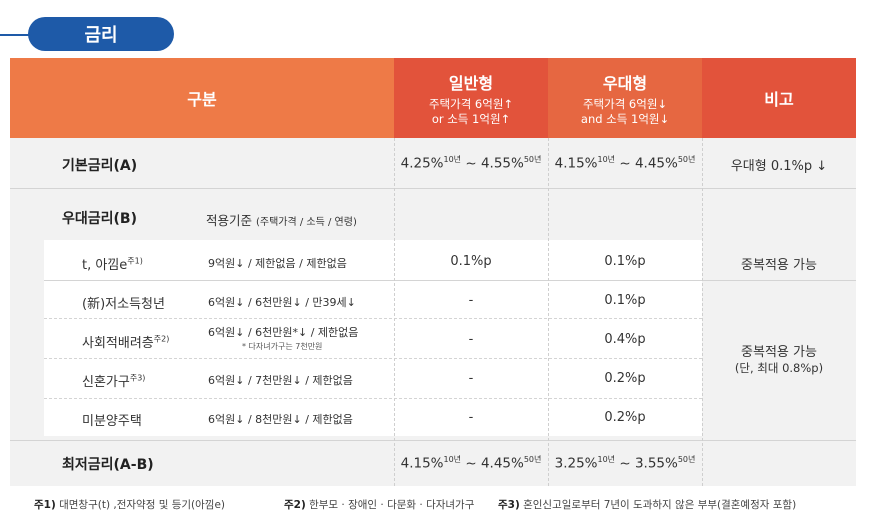 Image resolution: width=882 pixels, height=519 pixels. I want to click on header-category-label: 구분, so click(202, 99).